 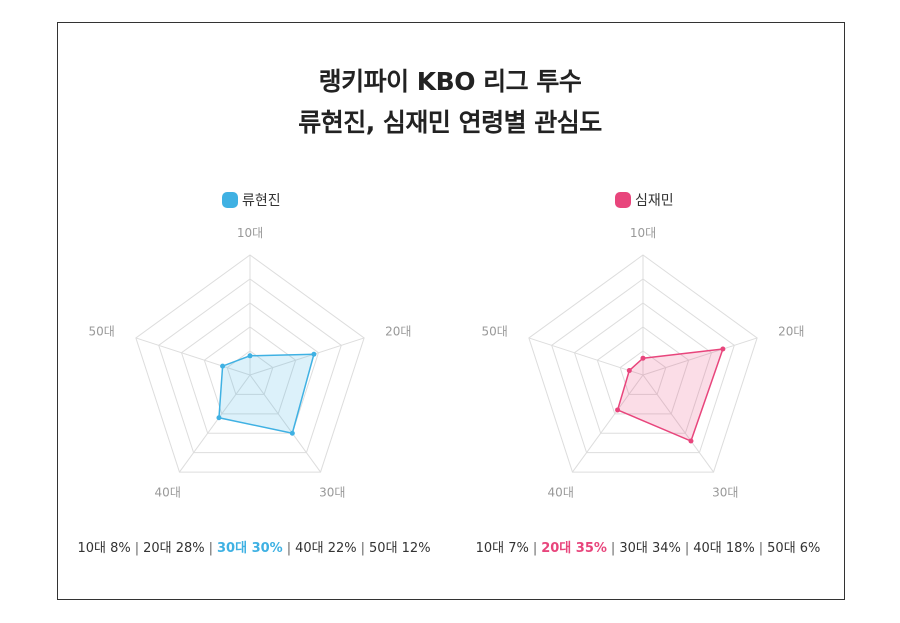 What do you see at coordinates (400, 548) in the screenshot?
I see `summary-item: 50대 12%` at bounding box center [400, 548].